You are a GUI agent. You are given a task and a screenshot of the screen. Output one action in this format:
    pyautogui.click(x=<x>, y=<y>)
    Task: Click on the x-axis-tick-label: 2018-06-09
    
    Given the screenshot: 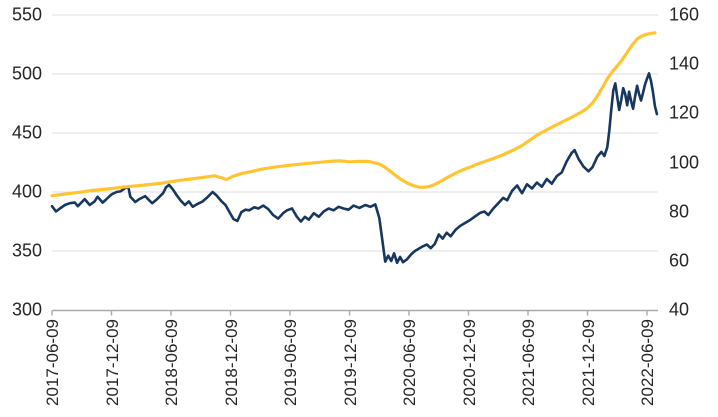 What is the action you would take?
    pyautogui.click(x=171, y=362)
    